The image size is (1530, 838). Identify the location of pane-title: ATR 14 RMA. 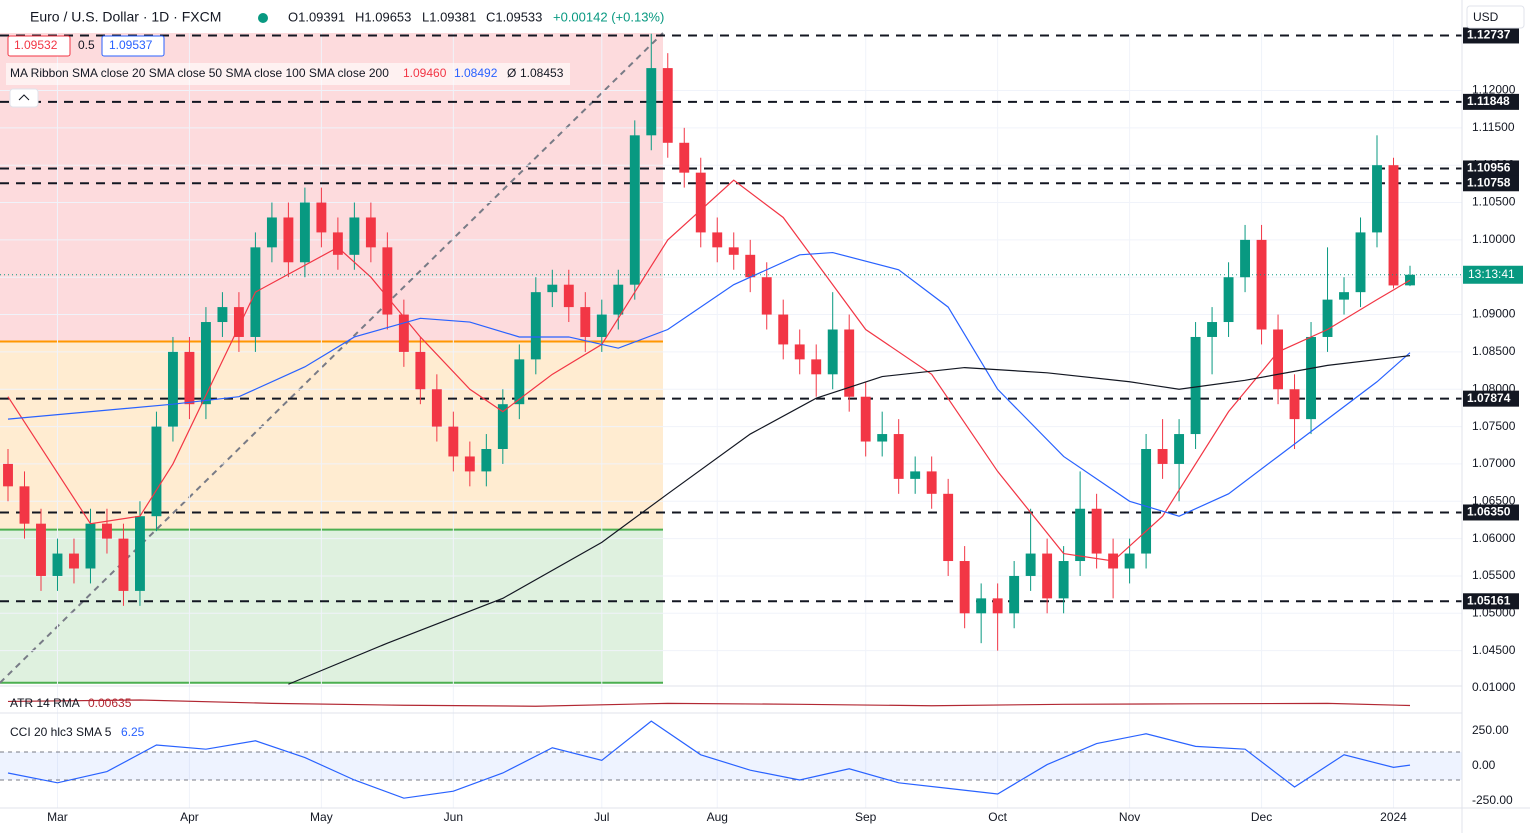
(45, 703).